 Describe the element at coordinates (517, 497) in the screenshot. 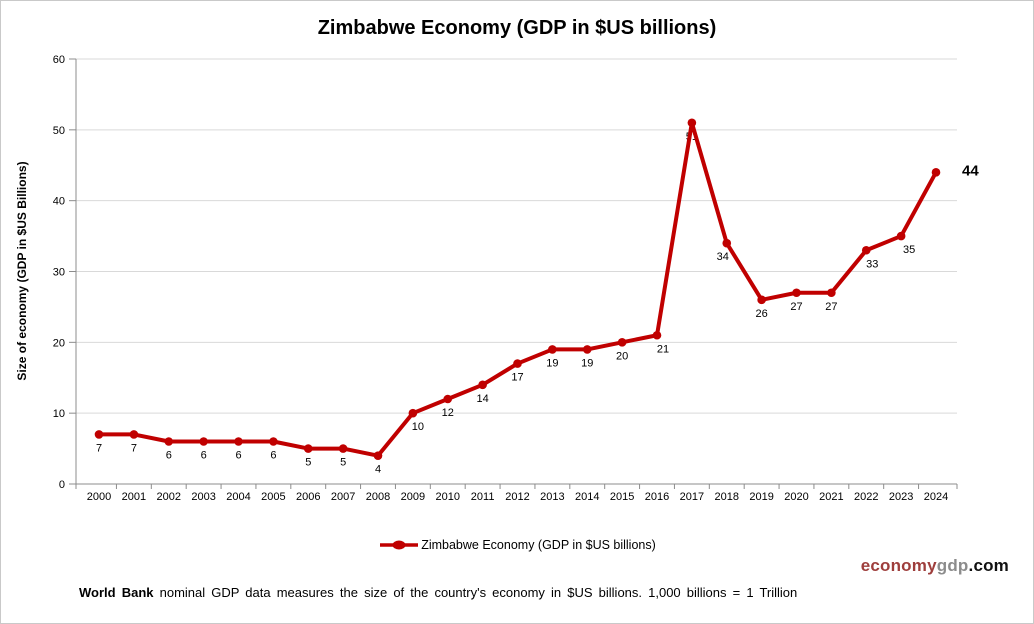

I see `x-tick-label: 2012` at that location.